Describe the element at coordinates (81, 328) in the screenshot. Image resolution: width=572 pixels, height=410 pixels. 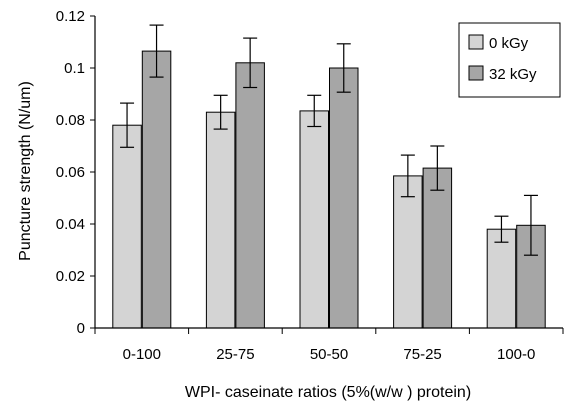
I see `y-tick-label: 0` at that location.